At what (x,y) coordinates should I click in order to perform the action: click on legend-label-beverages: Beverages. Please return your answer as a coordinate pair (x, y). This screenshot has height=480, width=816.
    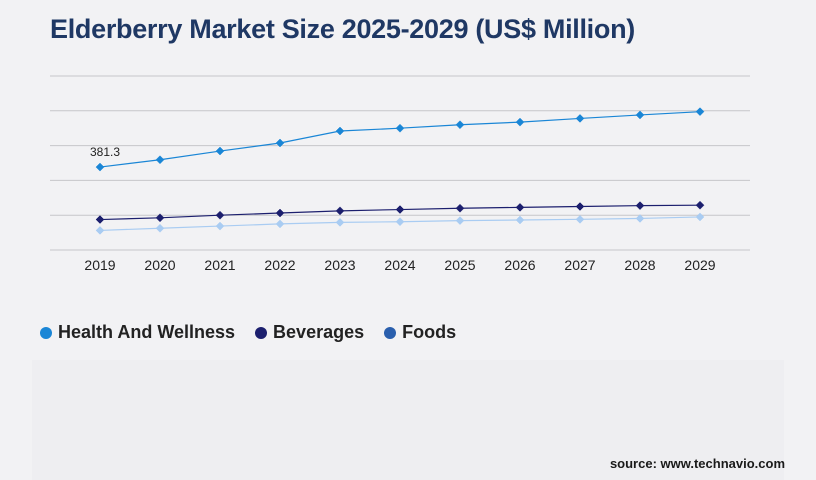
    Looking at the image, I should click on (319, 332).